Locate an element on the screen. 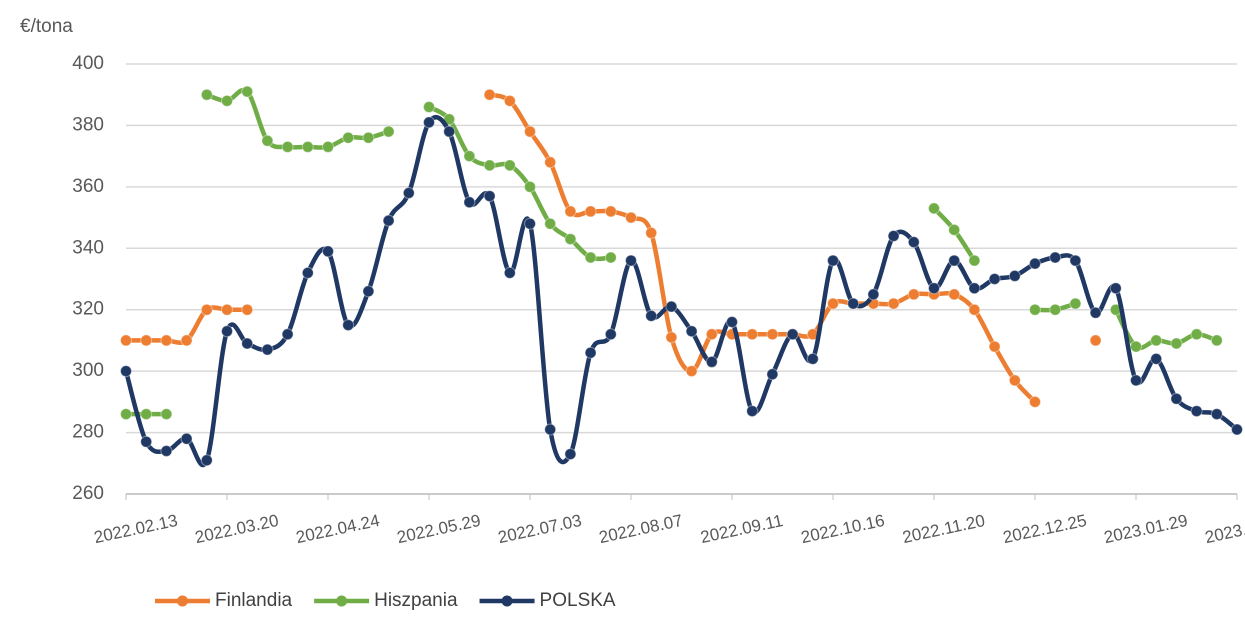 Image resolution: width=1245 pixels, height=631 pixels. legend-label: POLSKA is located at coordinates (578, 600).